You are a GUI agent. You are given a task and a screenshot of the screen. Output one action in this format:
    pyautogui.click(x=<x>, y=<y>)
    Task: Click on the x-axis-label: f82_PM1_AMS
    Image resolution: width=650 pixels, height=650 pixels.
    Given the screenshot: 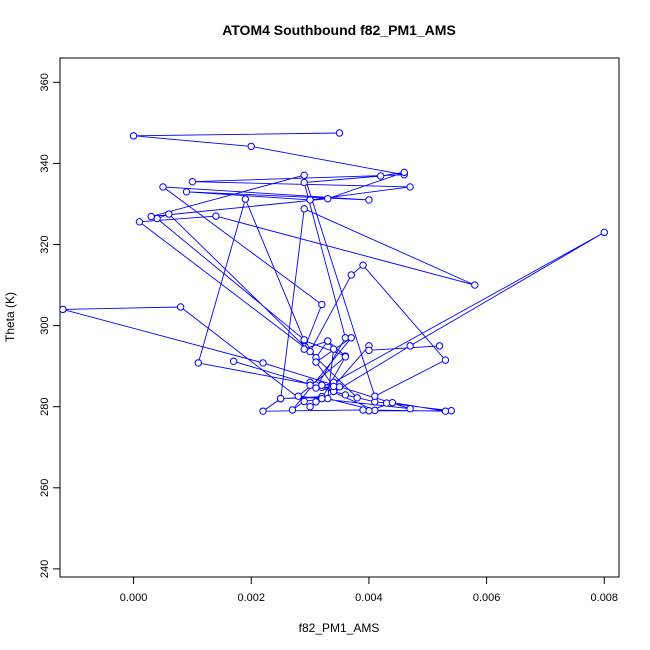 What is the action you would take?
    pyautogui.click(x=339, y=628)
    